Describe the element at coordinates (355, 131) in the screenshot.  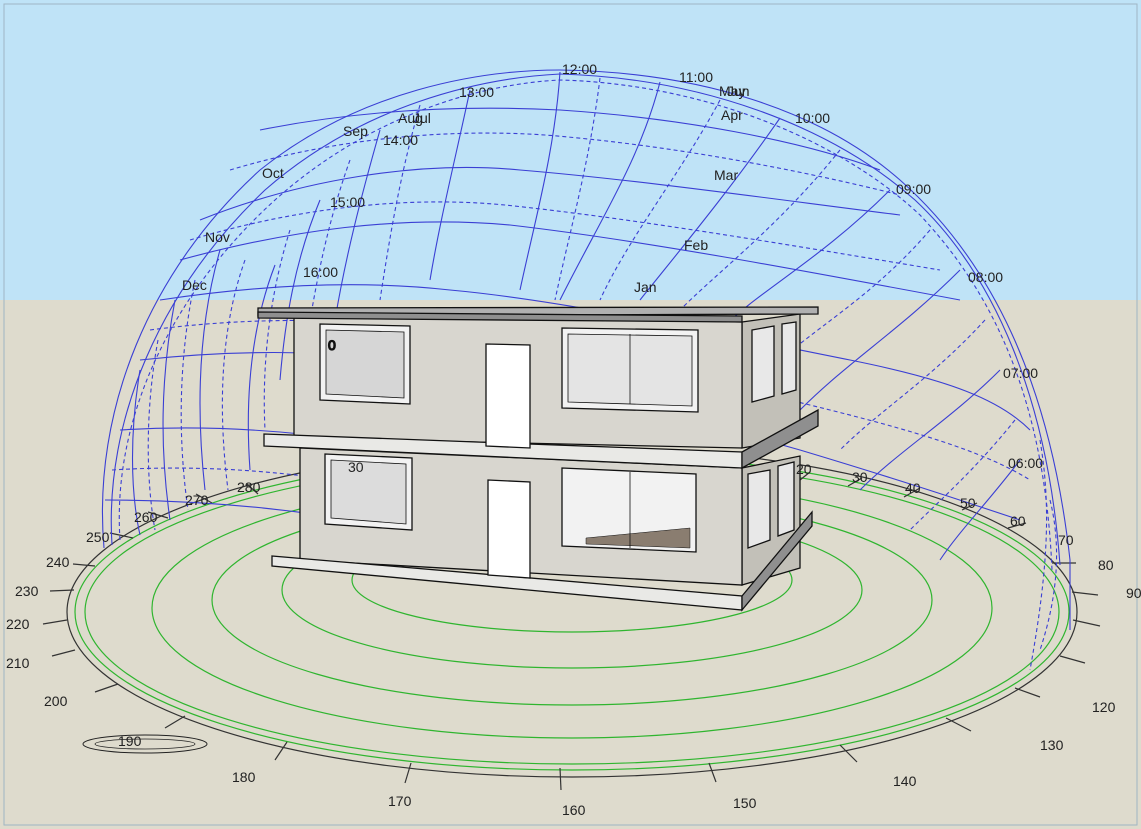
I see `month-label: Sep` at that location.